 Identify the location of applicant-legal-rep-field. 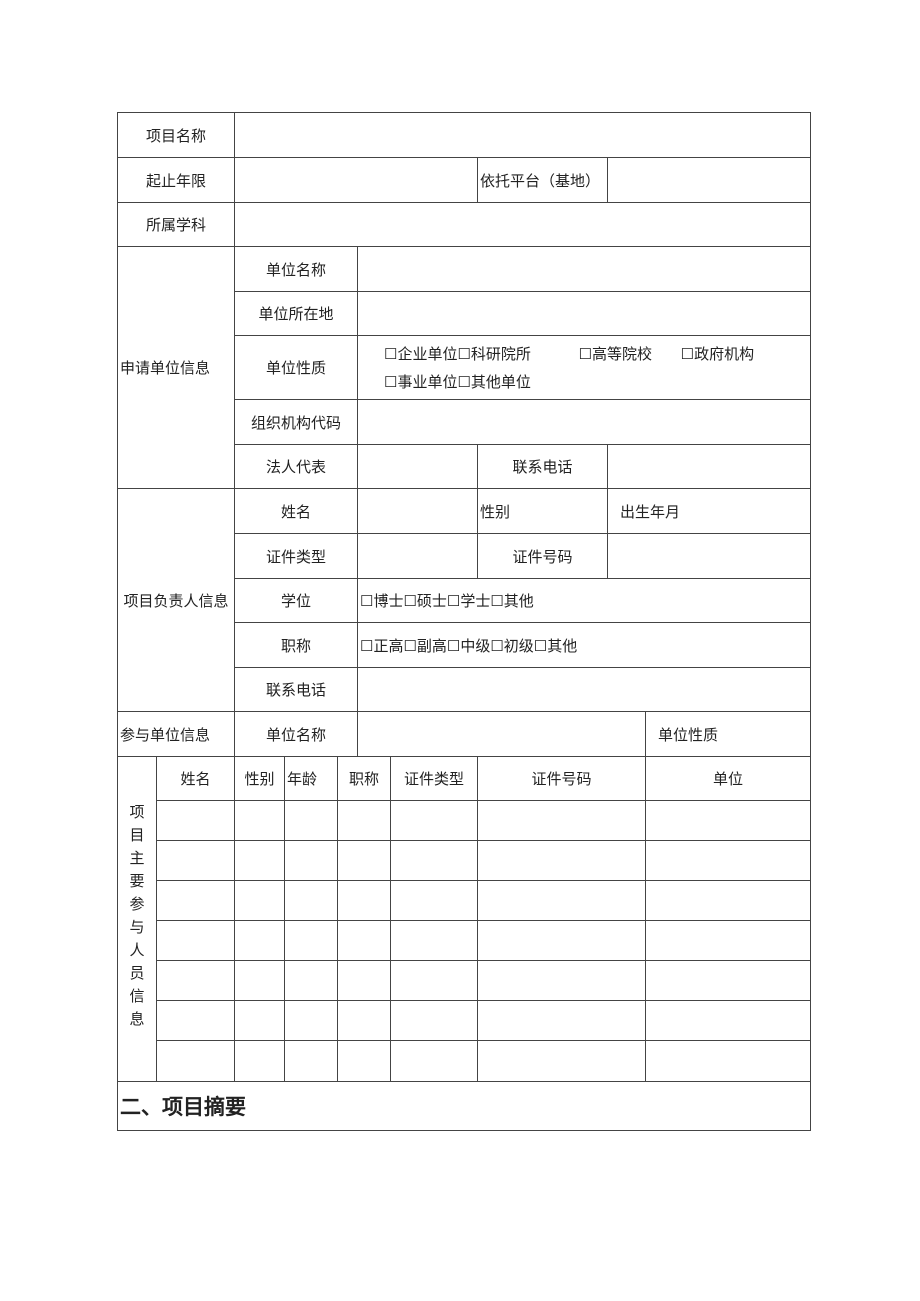
(417, 466).